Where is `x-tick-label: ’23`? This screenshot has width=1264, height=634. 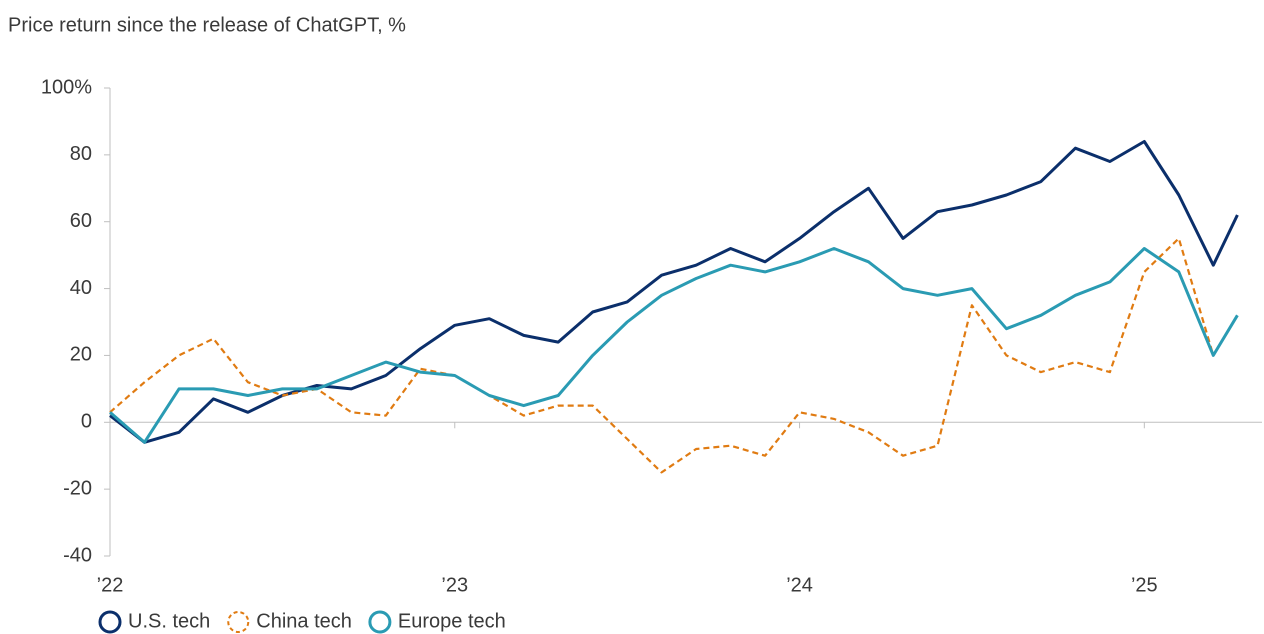
x-tick-label: ’23 is located at coordinates (454, 585).